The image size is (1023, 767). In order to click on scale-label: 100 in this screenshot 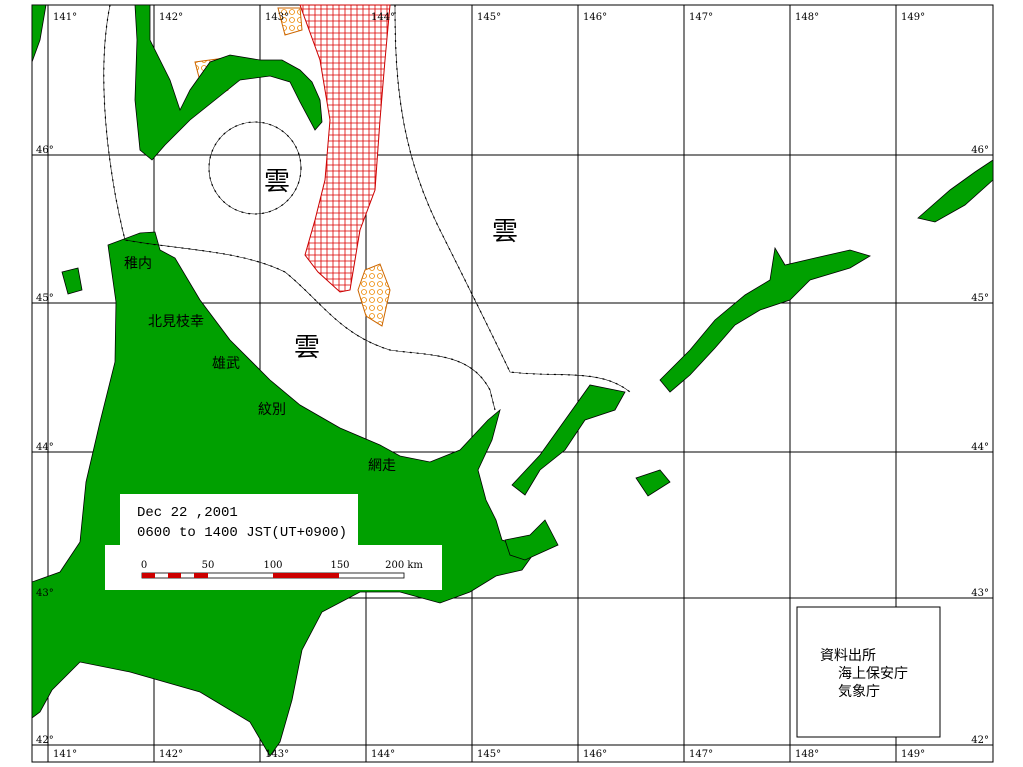, I will do `click(272, 565)`.